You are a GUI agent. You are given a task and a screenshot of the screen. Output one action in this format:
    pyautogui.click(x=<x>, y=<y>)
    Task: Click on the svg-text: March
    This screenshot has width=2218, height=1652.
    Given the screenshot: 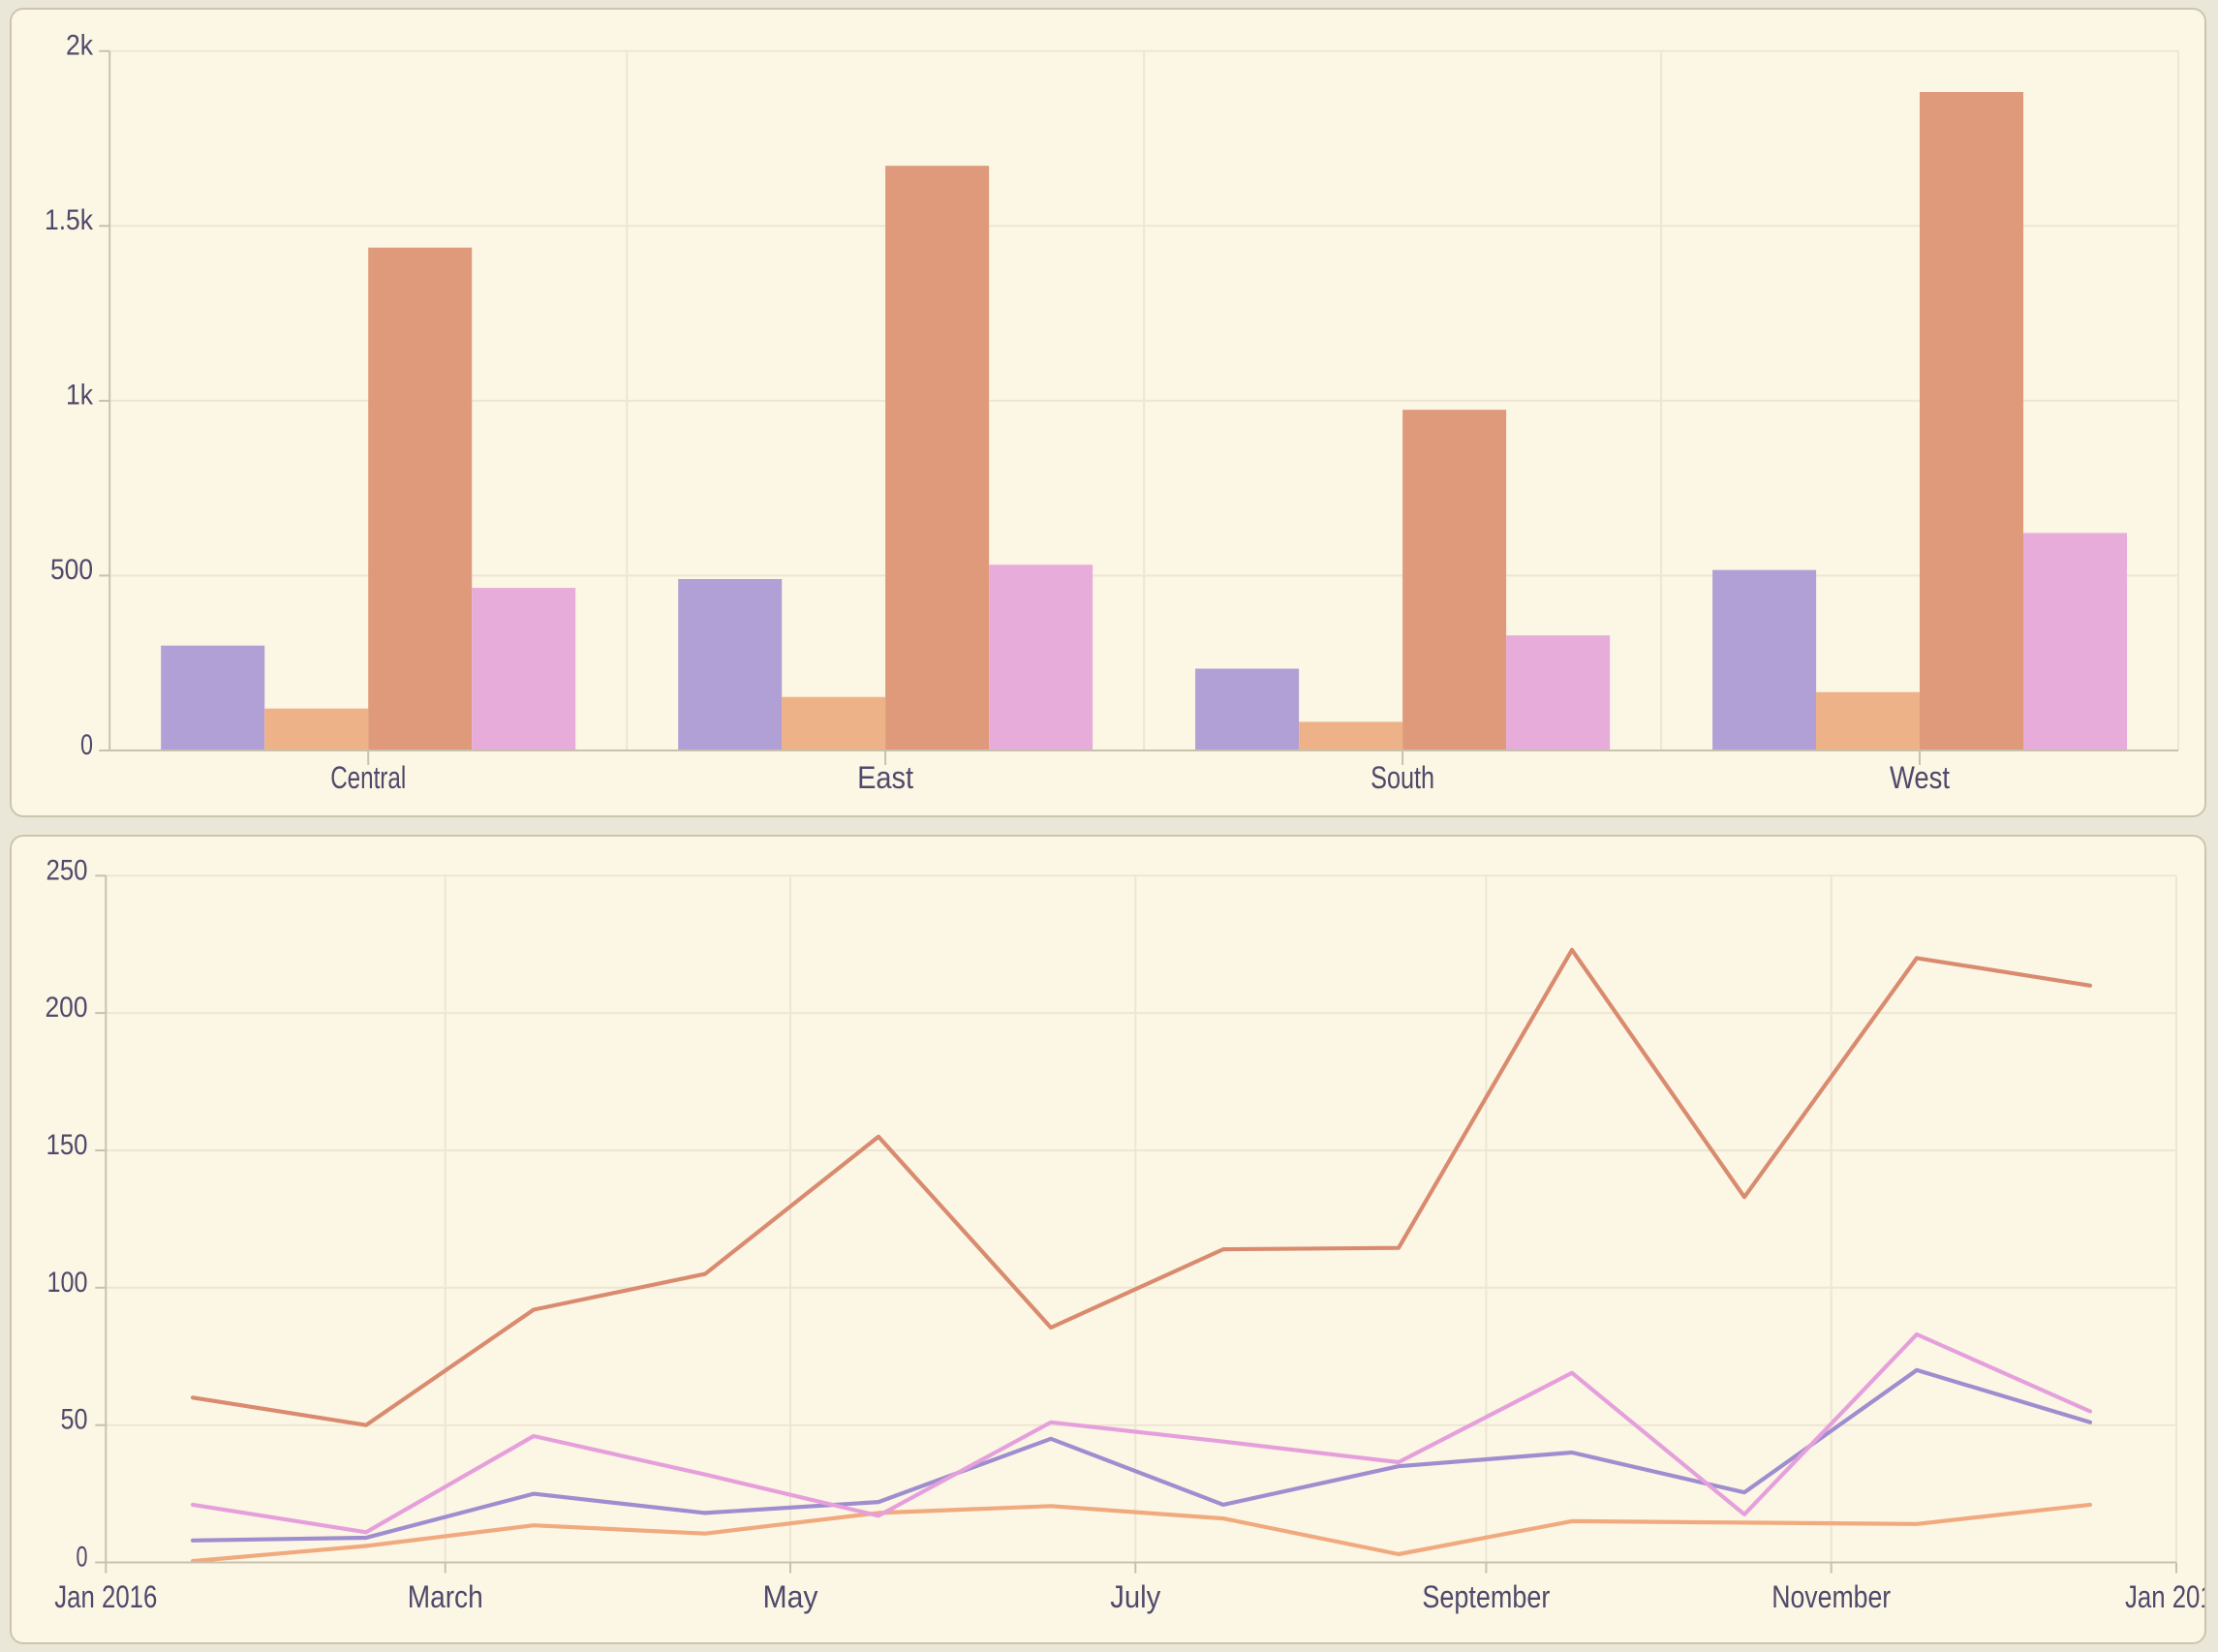 What is the action you would take?
    pyautogui.click(x=445, y=1596)
    